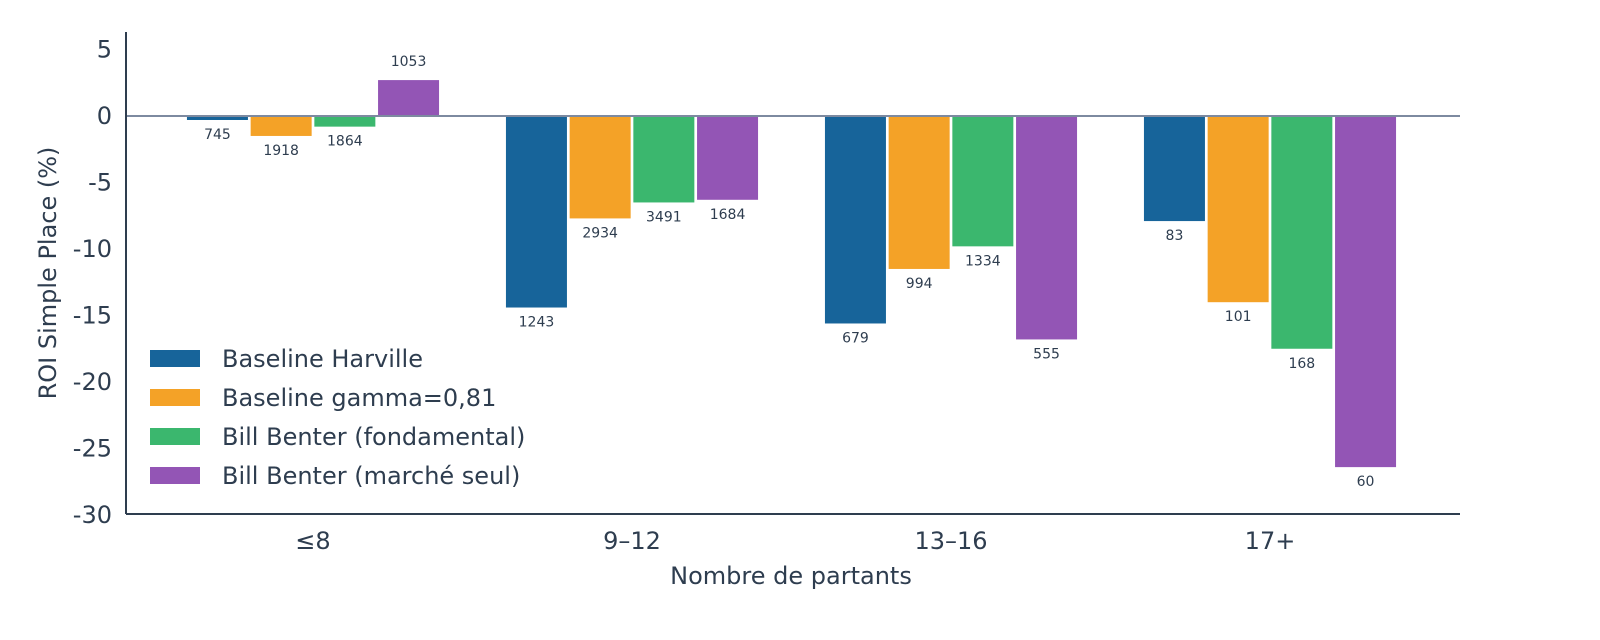 Image resolution: width=1600 pixels, height=640 pixels. What do you see at coordinates (728, 215) in the screenshot?
I see `data-label: 1684` at bounding box center [728, 215].